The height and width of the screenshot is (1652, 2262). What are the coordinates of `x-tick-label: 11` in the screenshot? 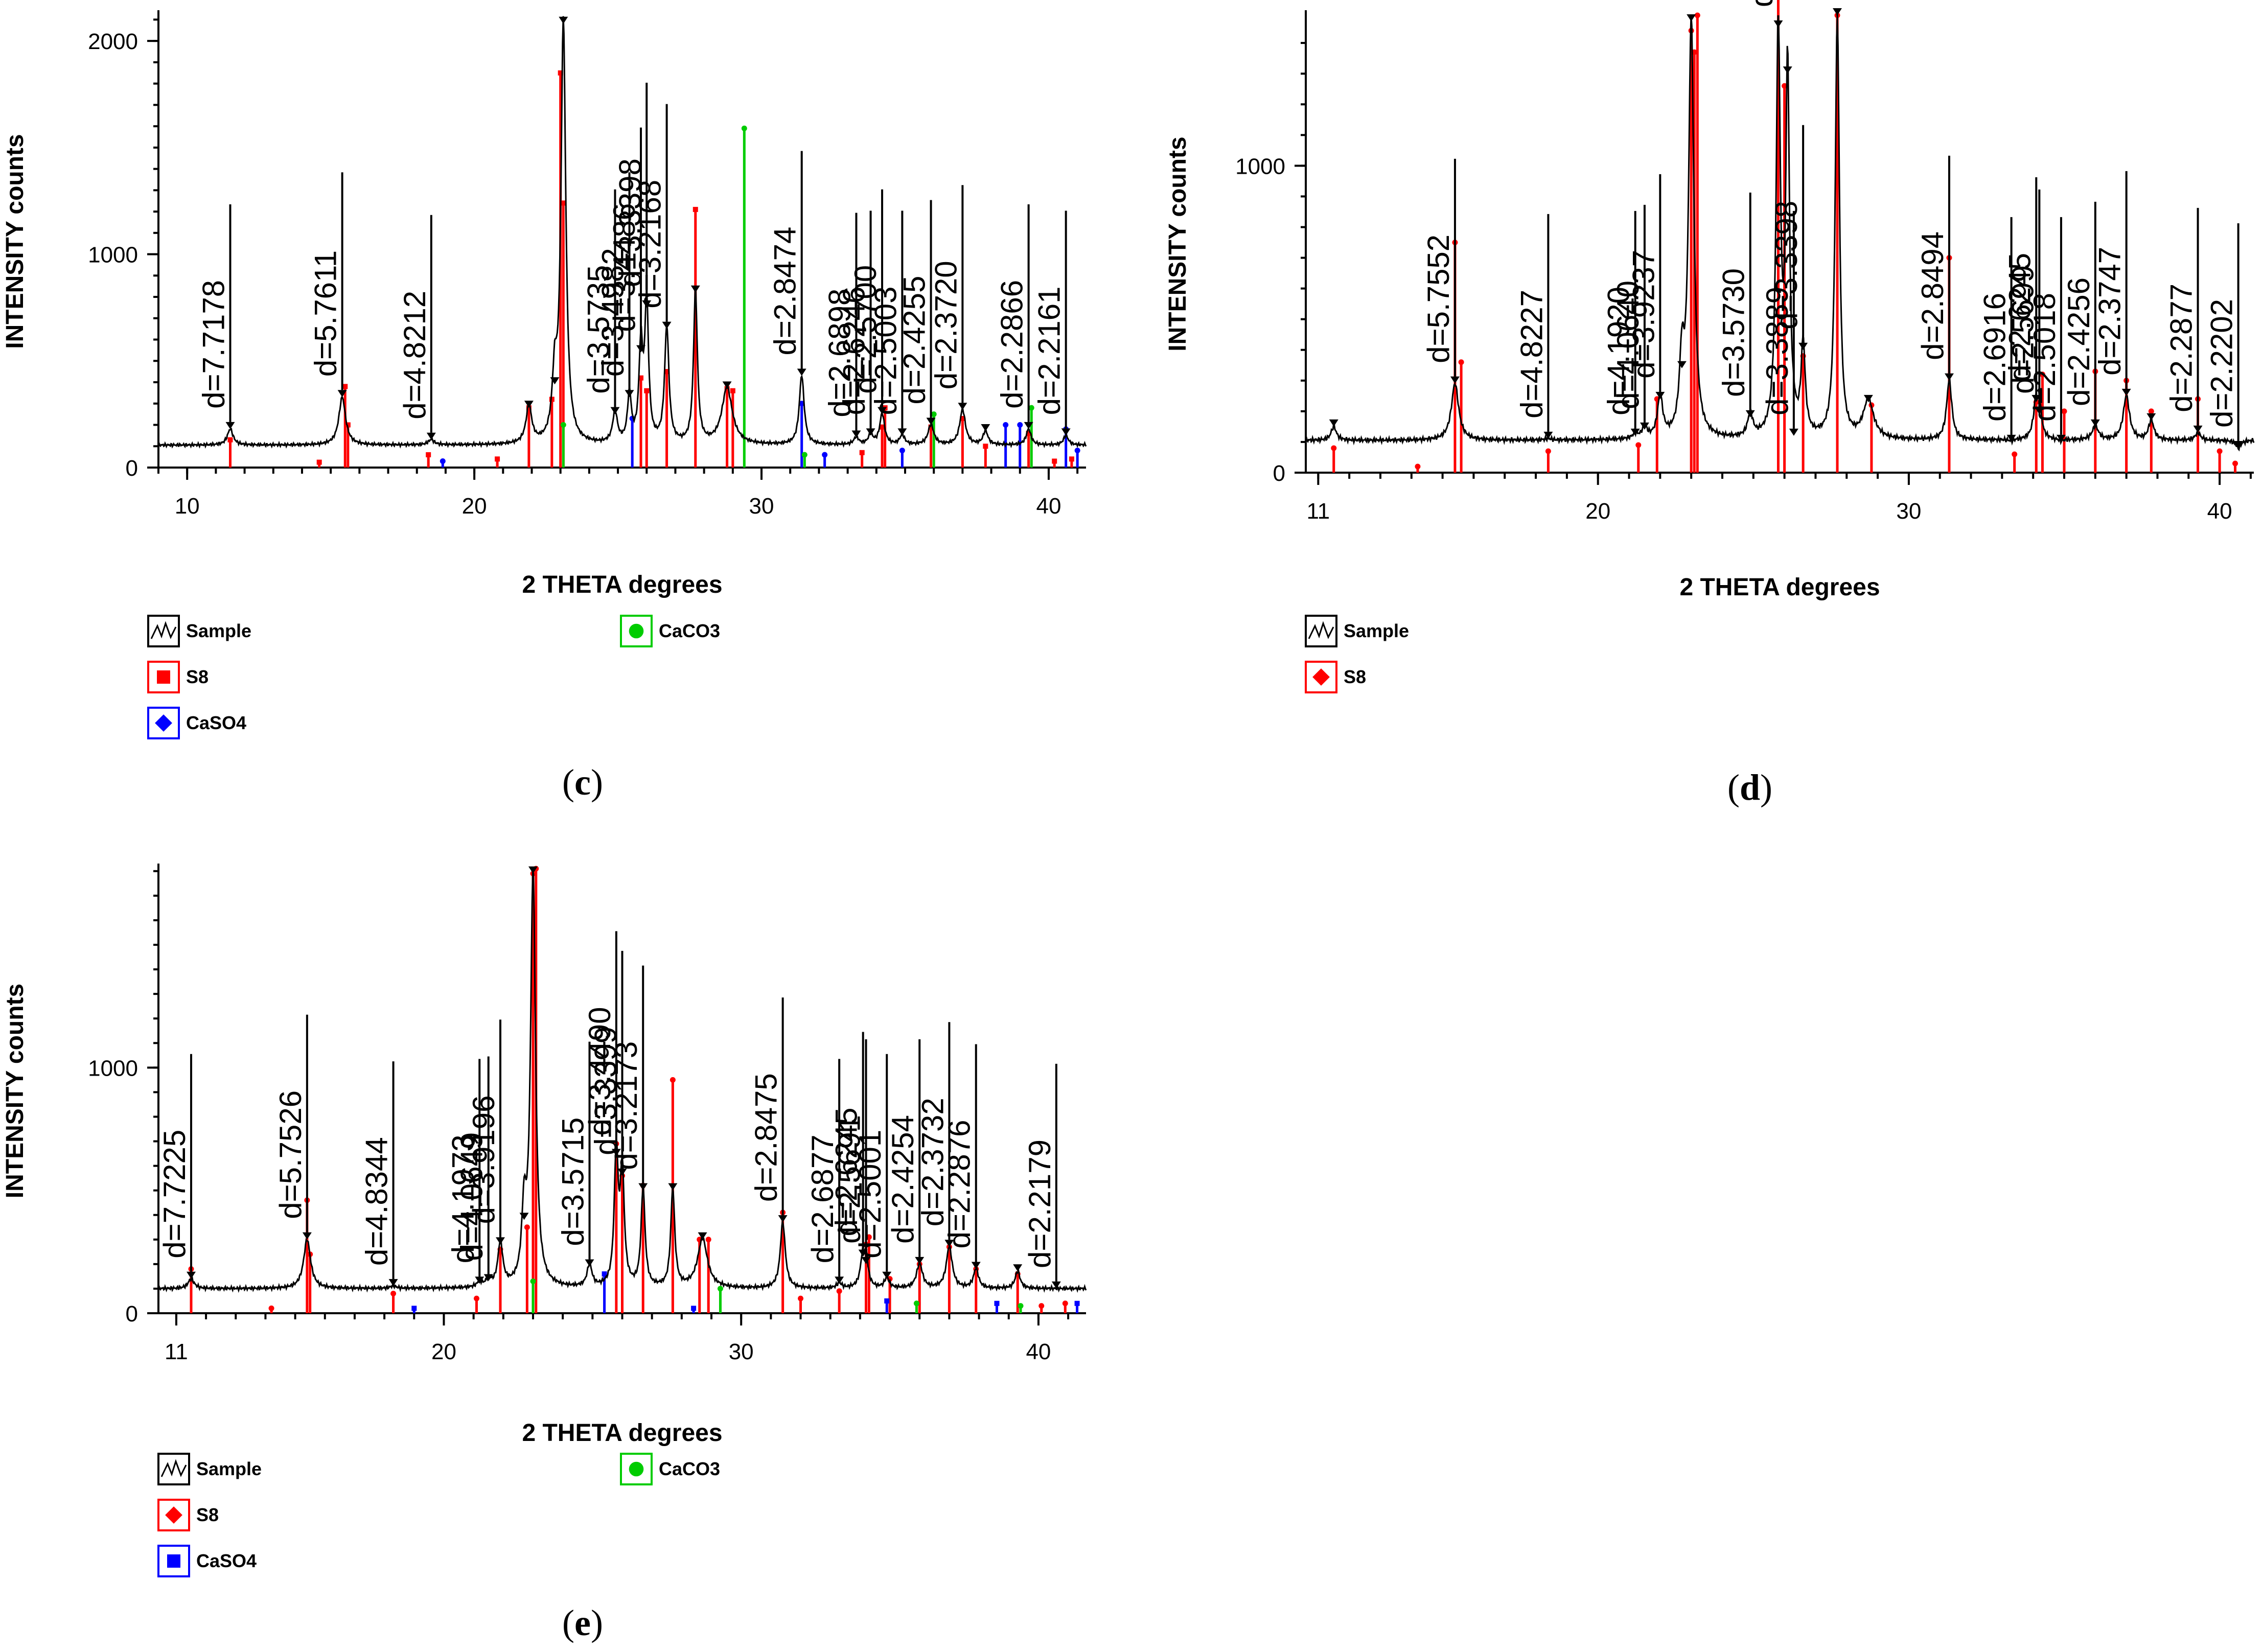 It's located at (1318, 512).